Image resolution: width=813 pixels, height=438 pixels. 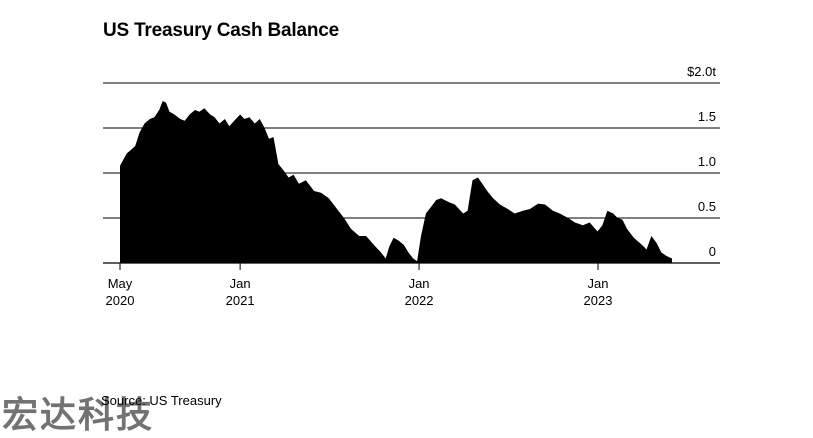 I want to click on x-tick-label: 2023, so click(x=598, y=300).